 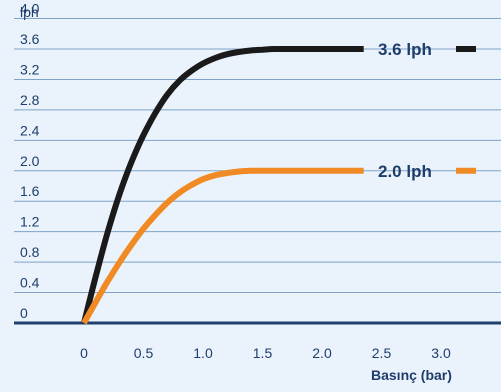 I want to click on x-tick-labels: 0 0.5 1.0 1.5 2.0 2.5 3.0, so click(x=265, y=353).